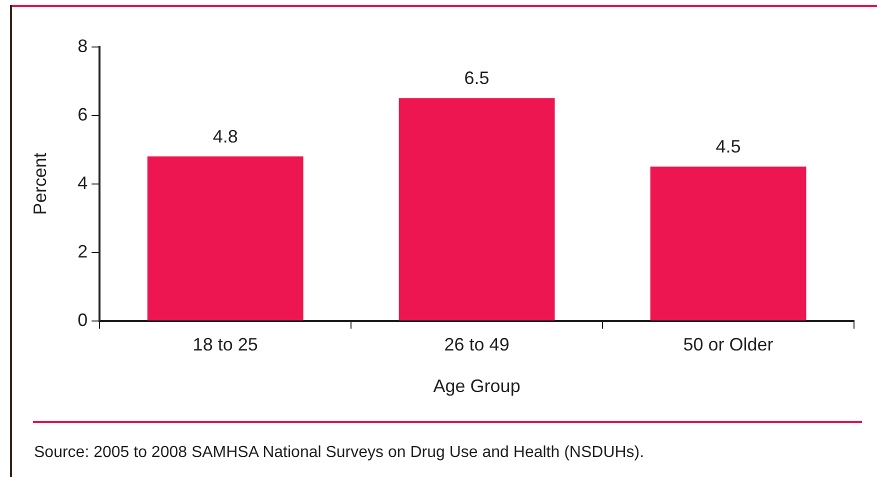  Describe the element at coordinates (83, 46) in the screenshot. I see `y-tick-label: 8` at that location.